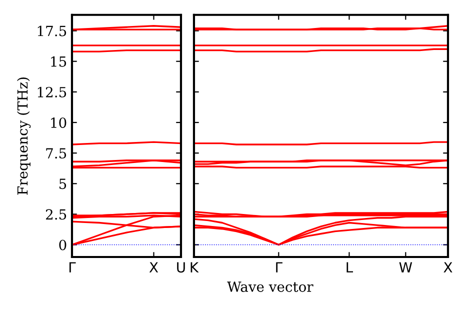 The height and width of the screenshot is (310, 469). I want to click on x-tick-label: L, so click(349, 267).